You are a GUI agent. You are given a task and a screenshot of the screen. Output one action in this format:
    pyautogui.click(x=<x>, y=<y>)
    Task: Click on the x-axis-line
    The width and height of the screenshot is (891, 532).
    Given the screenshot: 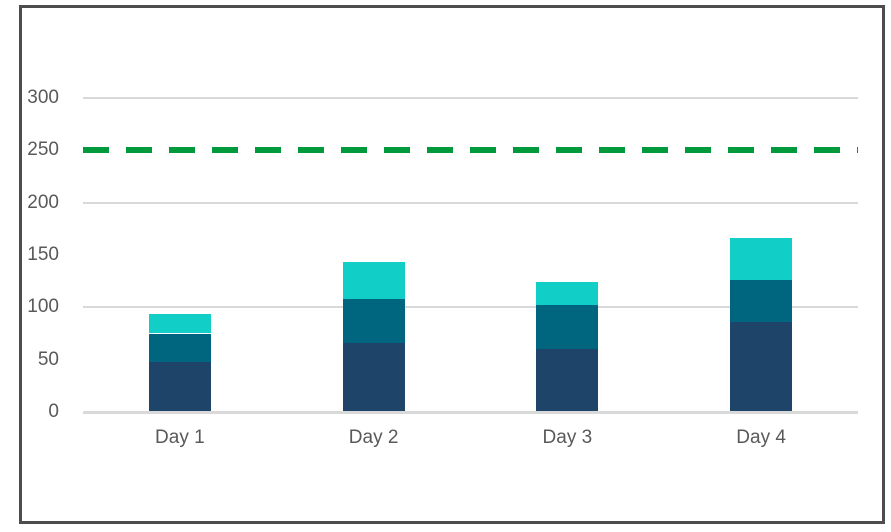 What is the action you would take?
    pyautogui.click(x=470, y=412)
    